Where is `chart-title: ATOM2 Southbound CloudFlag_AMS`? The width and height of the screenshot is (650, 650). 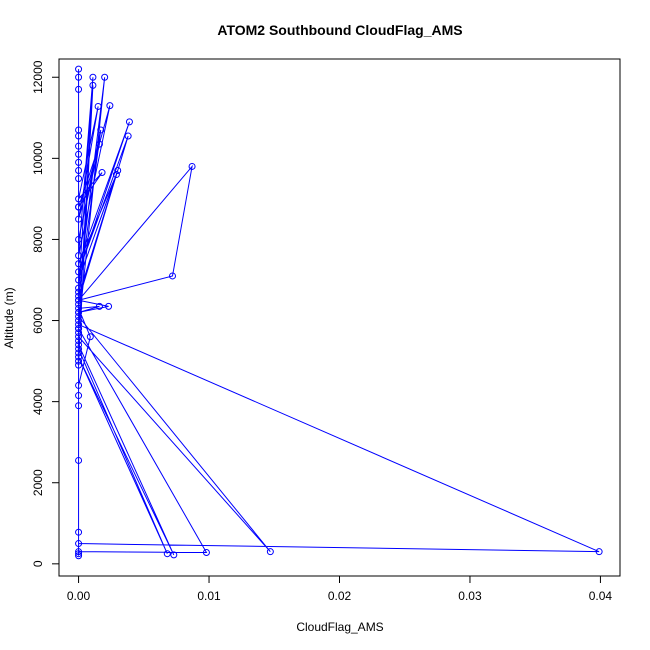 chart-title: ATOM2 Southbound CloudFlag_AMS is located at coordinates (339, 30).